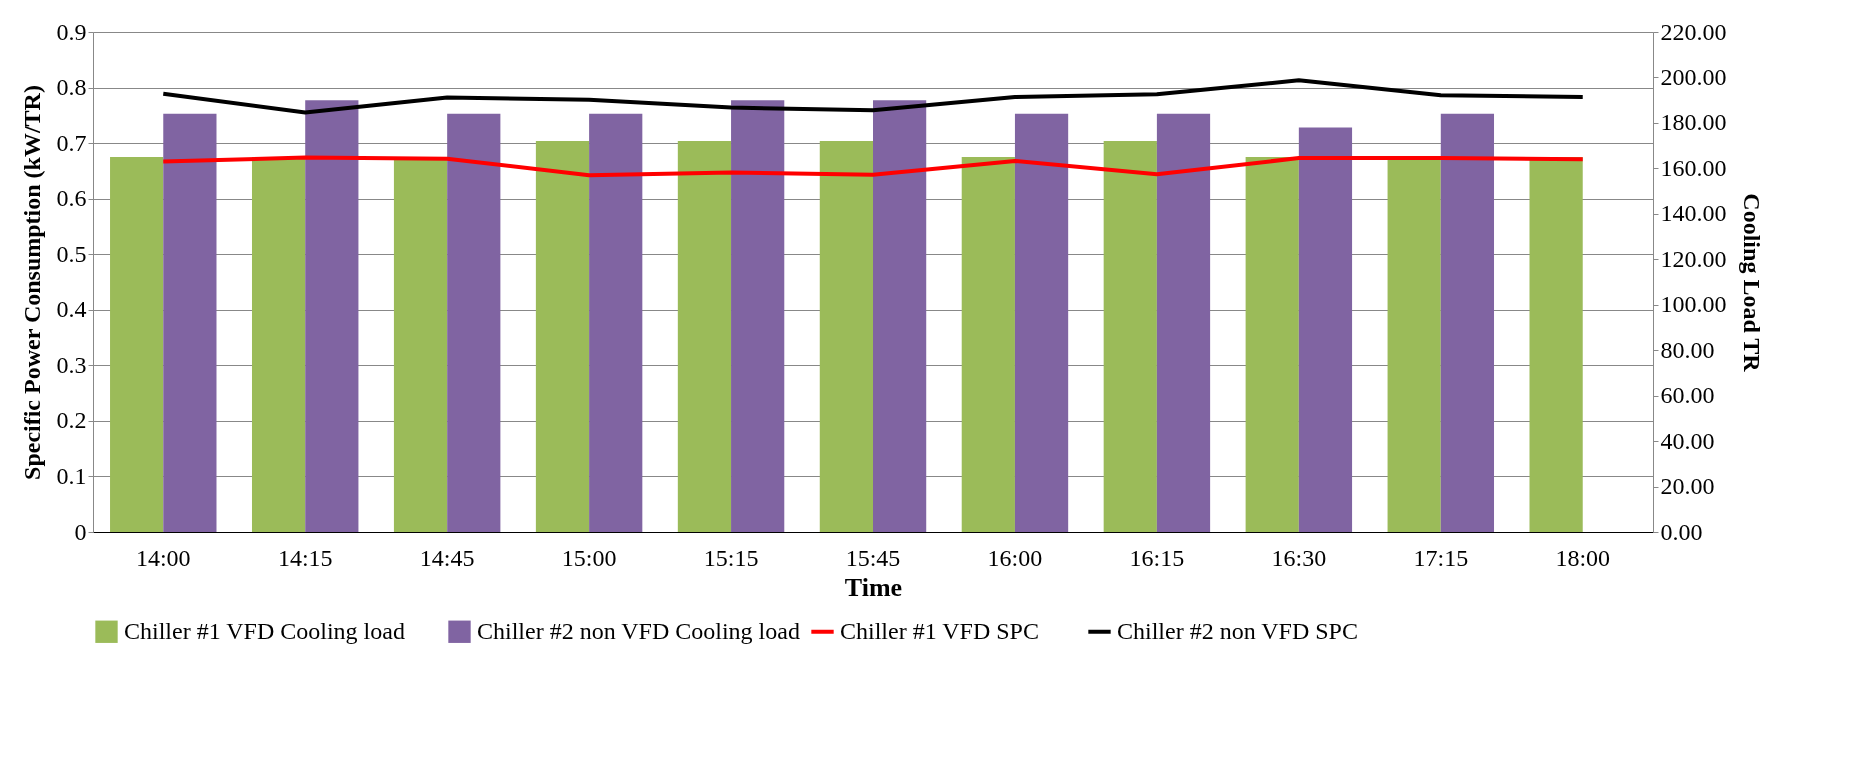  Describe the element at coordinates (1687, 486) in the screenshot. I see `y2-tick-label: 20.00` at that location.